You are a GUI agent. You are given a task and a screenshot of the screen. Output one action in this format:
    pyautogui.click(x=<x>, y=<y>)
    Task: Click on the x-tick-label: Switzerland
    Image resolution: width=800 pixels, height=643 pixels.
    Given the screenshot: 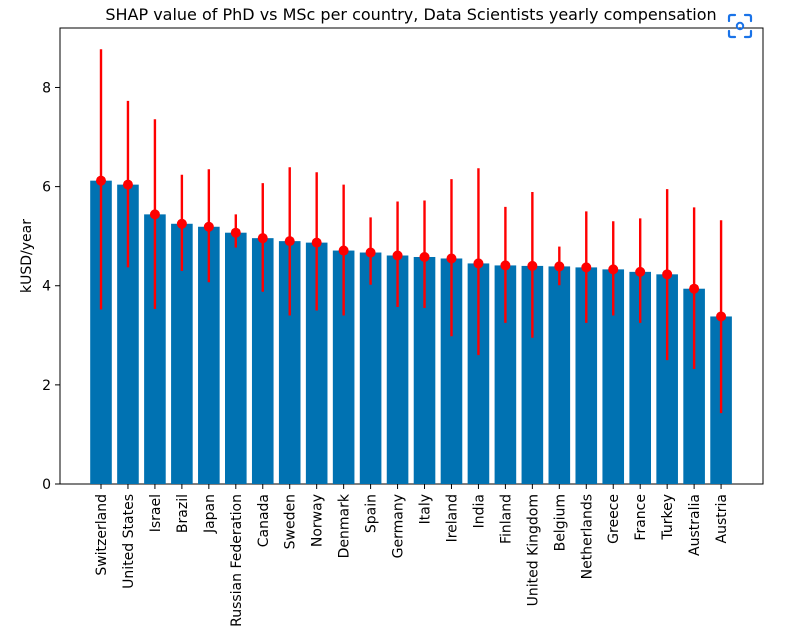 What is the action you would take?
    pyautogui.click(x=102, y=535)
    